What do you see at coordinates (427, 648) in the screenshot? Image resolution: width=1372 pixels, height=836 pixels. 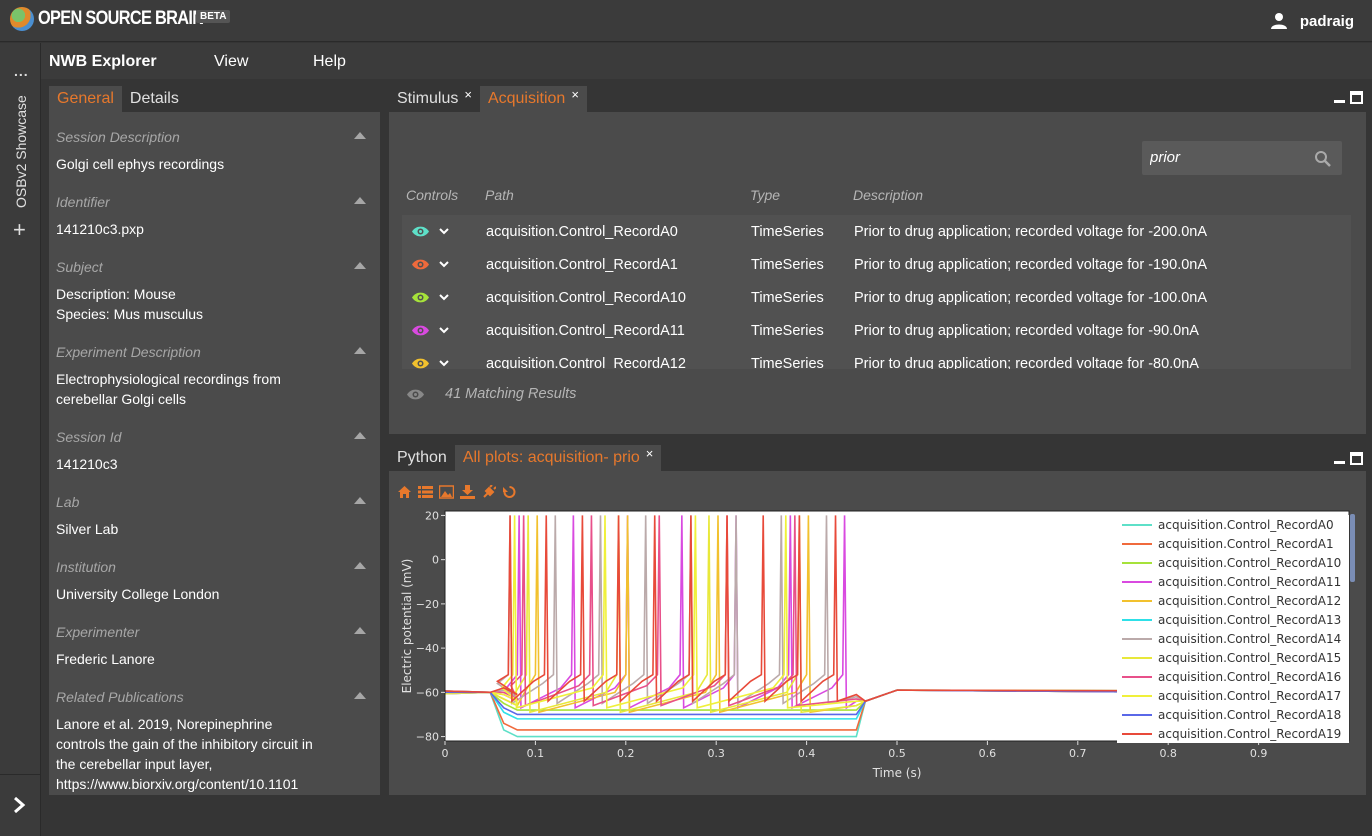 I see `y-tick-label: −40` at bounding box center [427, 648].